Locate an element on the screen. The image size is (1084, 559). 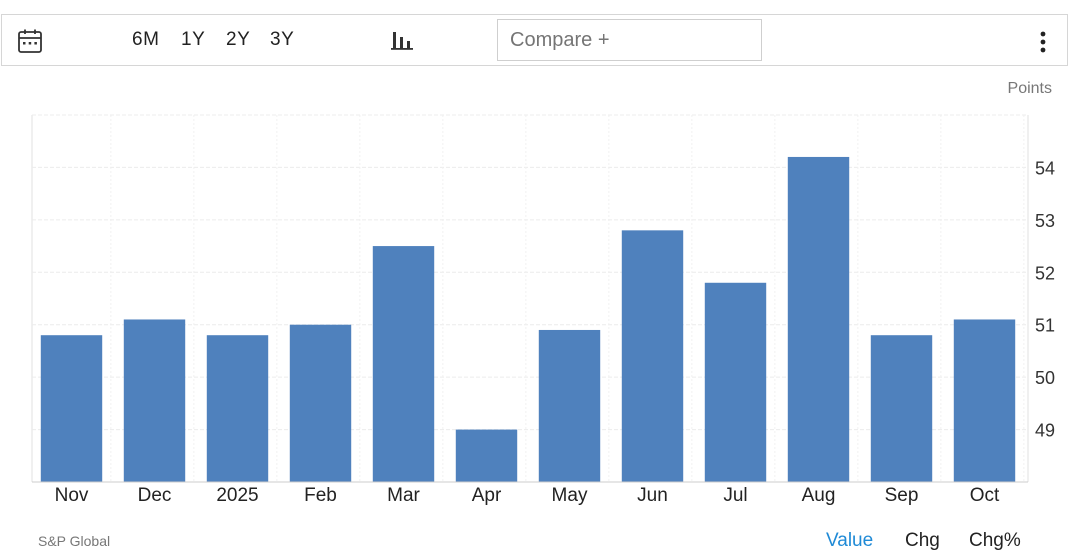
x-tick-label: Jun is located at coordinates (652, 495).